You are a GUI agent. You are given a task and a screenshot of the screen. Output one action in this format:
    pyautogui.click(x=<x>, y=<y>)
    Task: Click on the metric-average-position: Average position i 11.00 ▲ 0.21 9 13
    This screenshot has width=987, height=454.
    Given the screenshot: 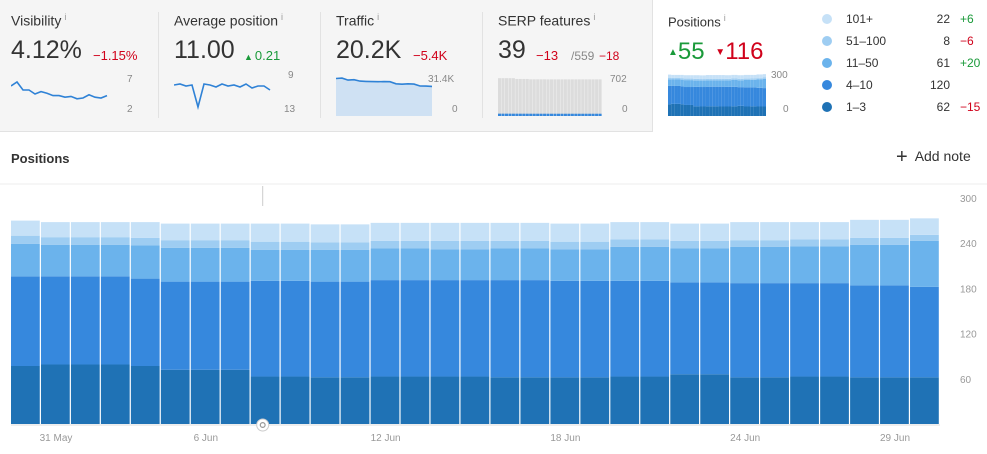 What is the action you would take?
    pyautogui.click(x=238, y=65)
    